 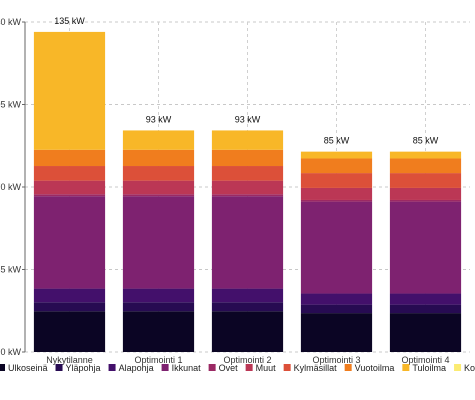 I want to click on legend-label-1: Yläpohja, so click(x=83, y=368).